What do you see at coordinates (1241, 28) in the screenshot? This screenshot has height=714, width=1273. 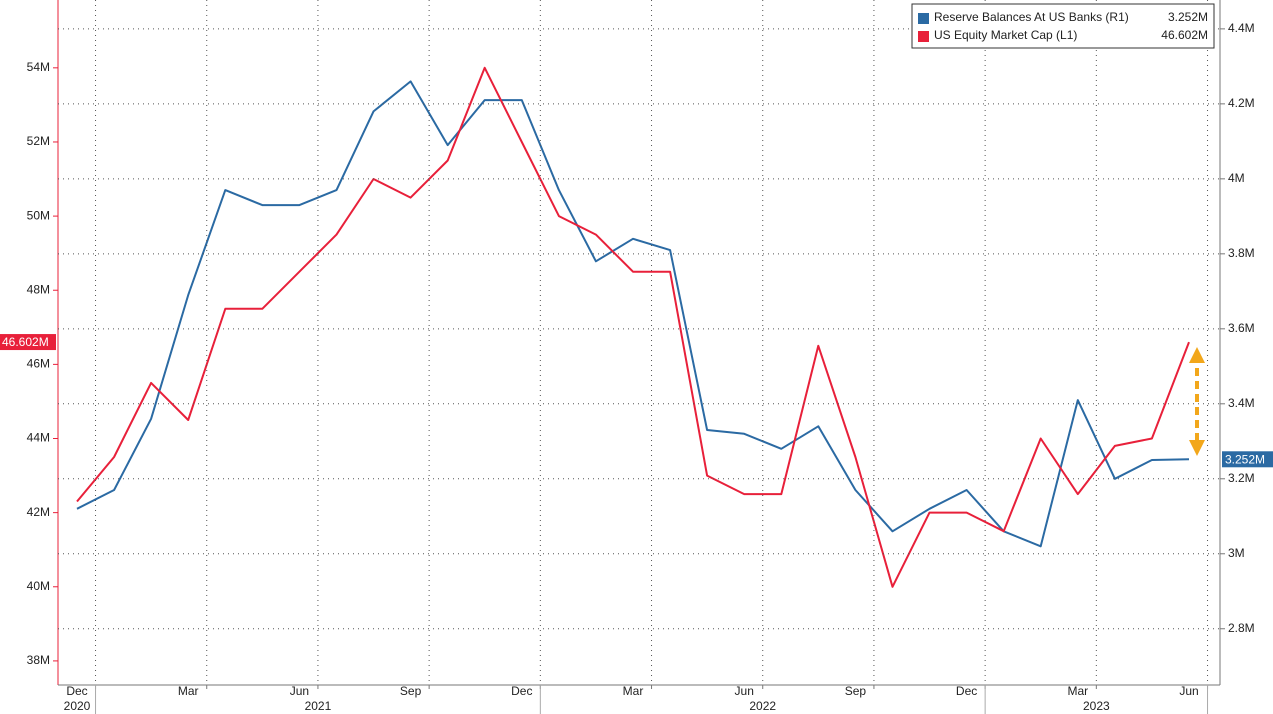 I see `y2-tick-label: 4.4M` at bounding box center [1241, 28].